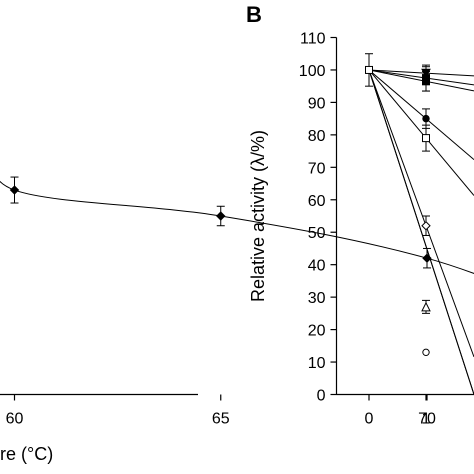  I want to click on panel-b-y-tick-label: 20, so click(317, 331).